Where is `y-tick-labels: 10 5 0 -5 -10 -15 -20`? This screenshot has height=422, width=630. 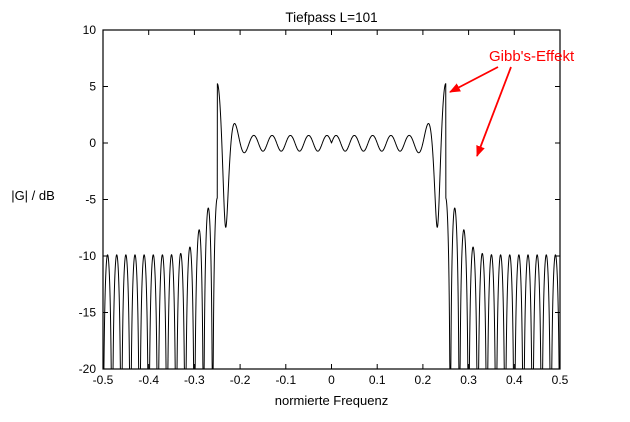 y-tick-labels: 10 5 0 -5 -10 -15 -20 is located at coordinates (88, 199).